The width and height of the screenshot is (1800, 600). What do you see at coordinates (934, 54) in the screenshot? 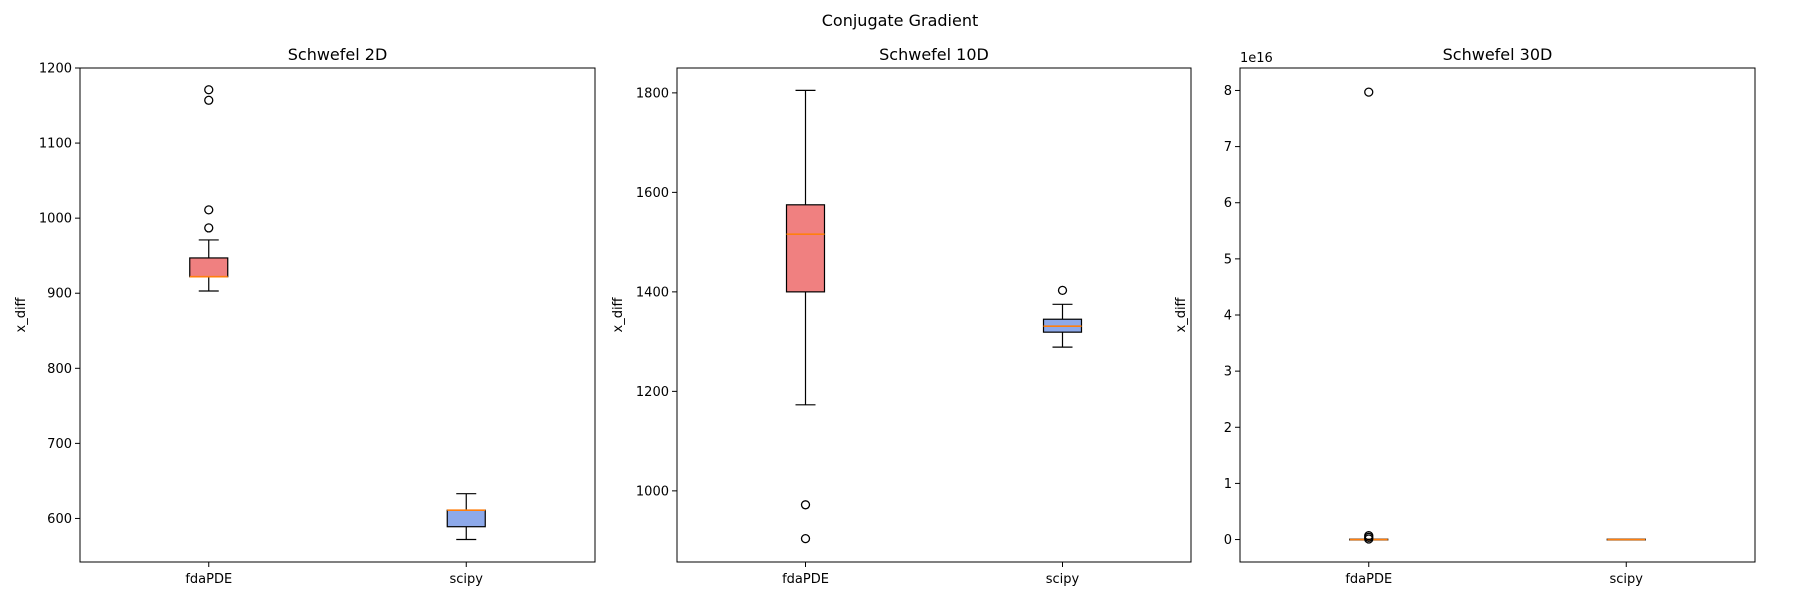
I see `subplot-title: Schwefel 10D` at bounding box center [934, 54].